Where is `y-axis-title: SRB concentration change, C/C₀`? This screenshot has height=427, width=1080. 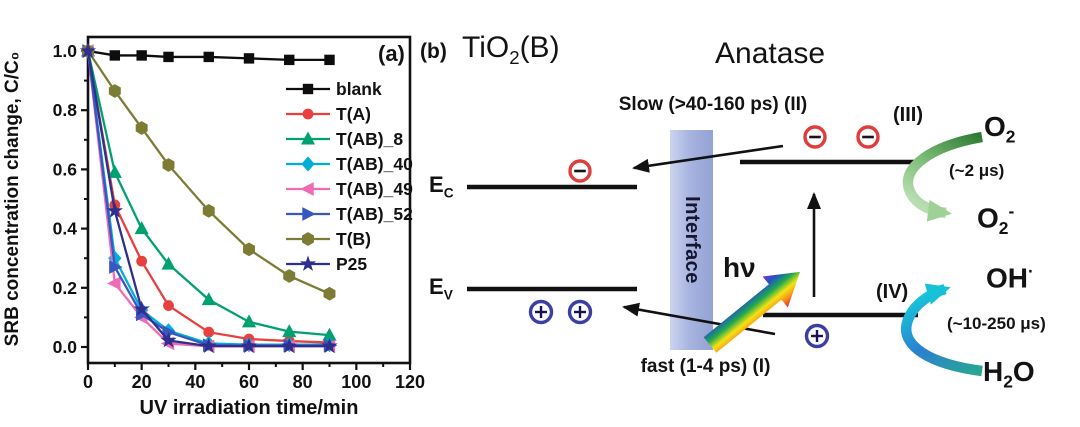
y-axis-title: SRB concentration change, C/C₀ is located at coordinates (12, 199).